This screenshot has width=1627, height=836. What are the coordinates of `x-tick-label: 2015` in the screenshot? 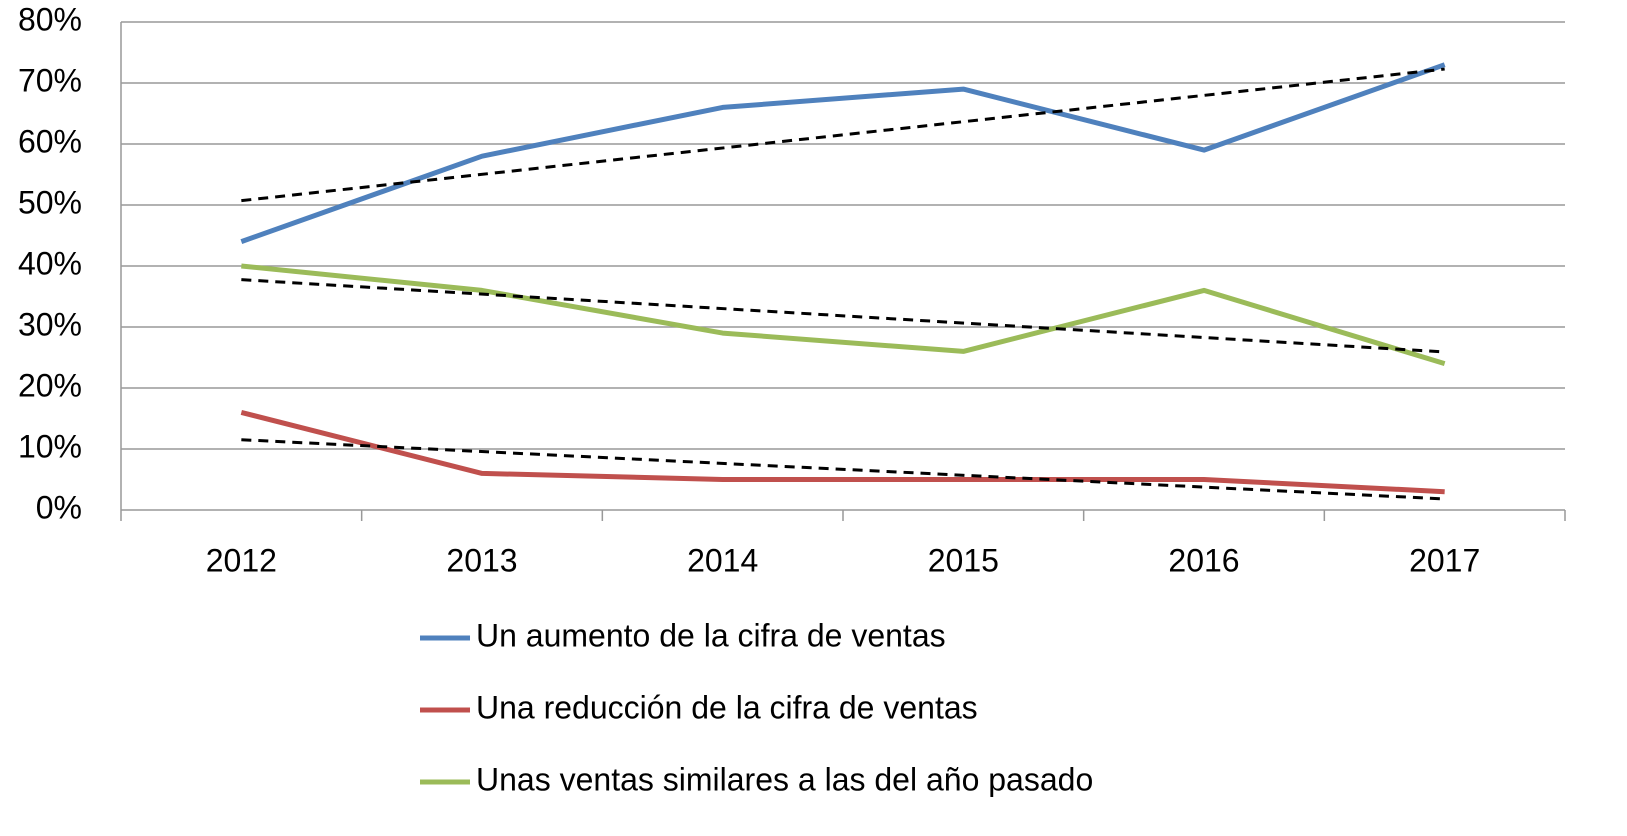 It's located at (963, 560).